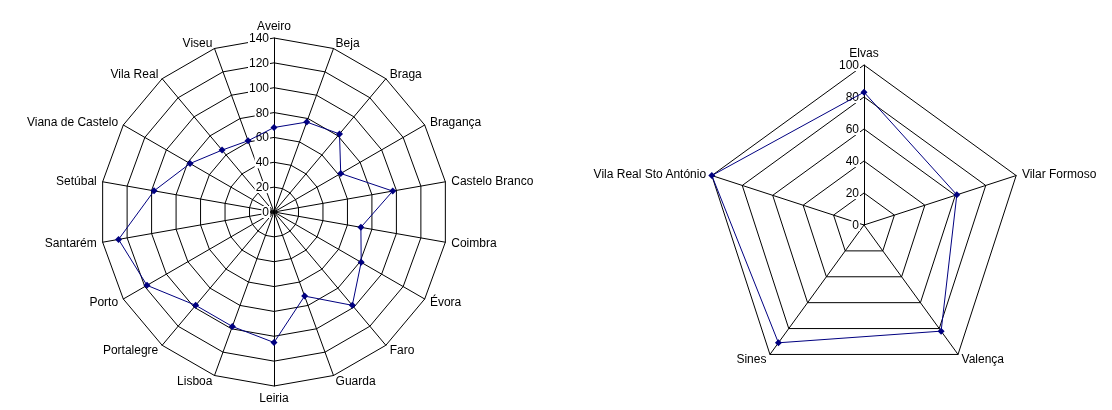 The image size is (1112, 410). I want to click on spoke-label: Sines, so click(751, 359).